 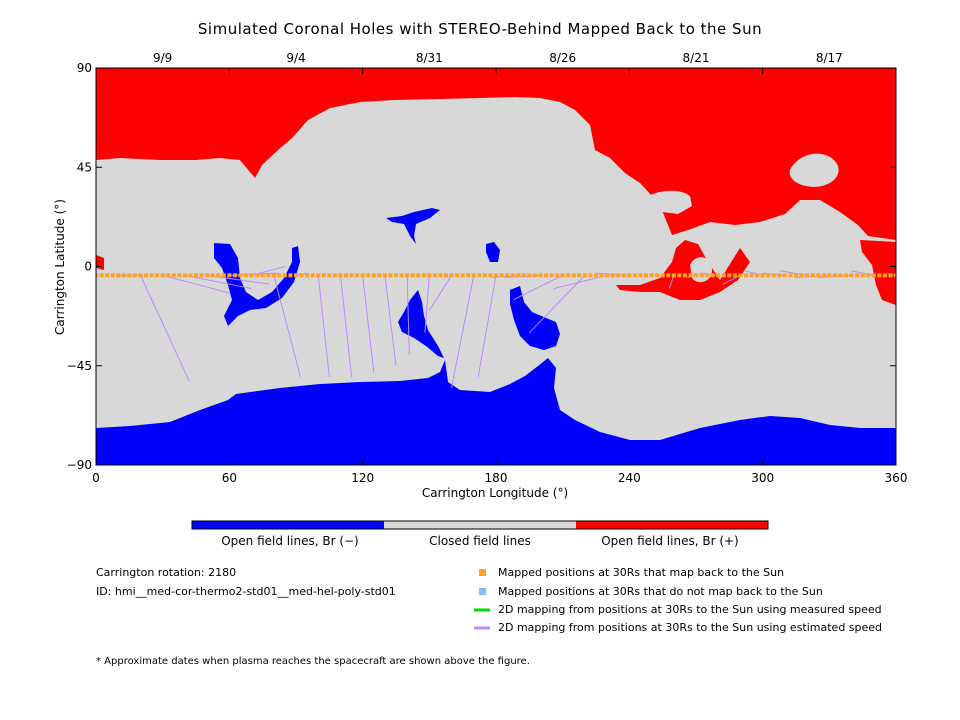 What do you see at coordinates (495, 493) in the screenshot?
I see `x-axis-label: Carrington Longitude (°)` at bounding box center [495, 493].